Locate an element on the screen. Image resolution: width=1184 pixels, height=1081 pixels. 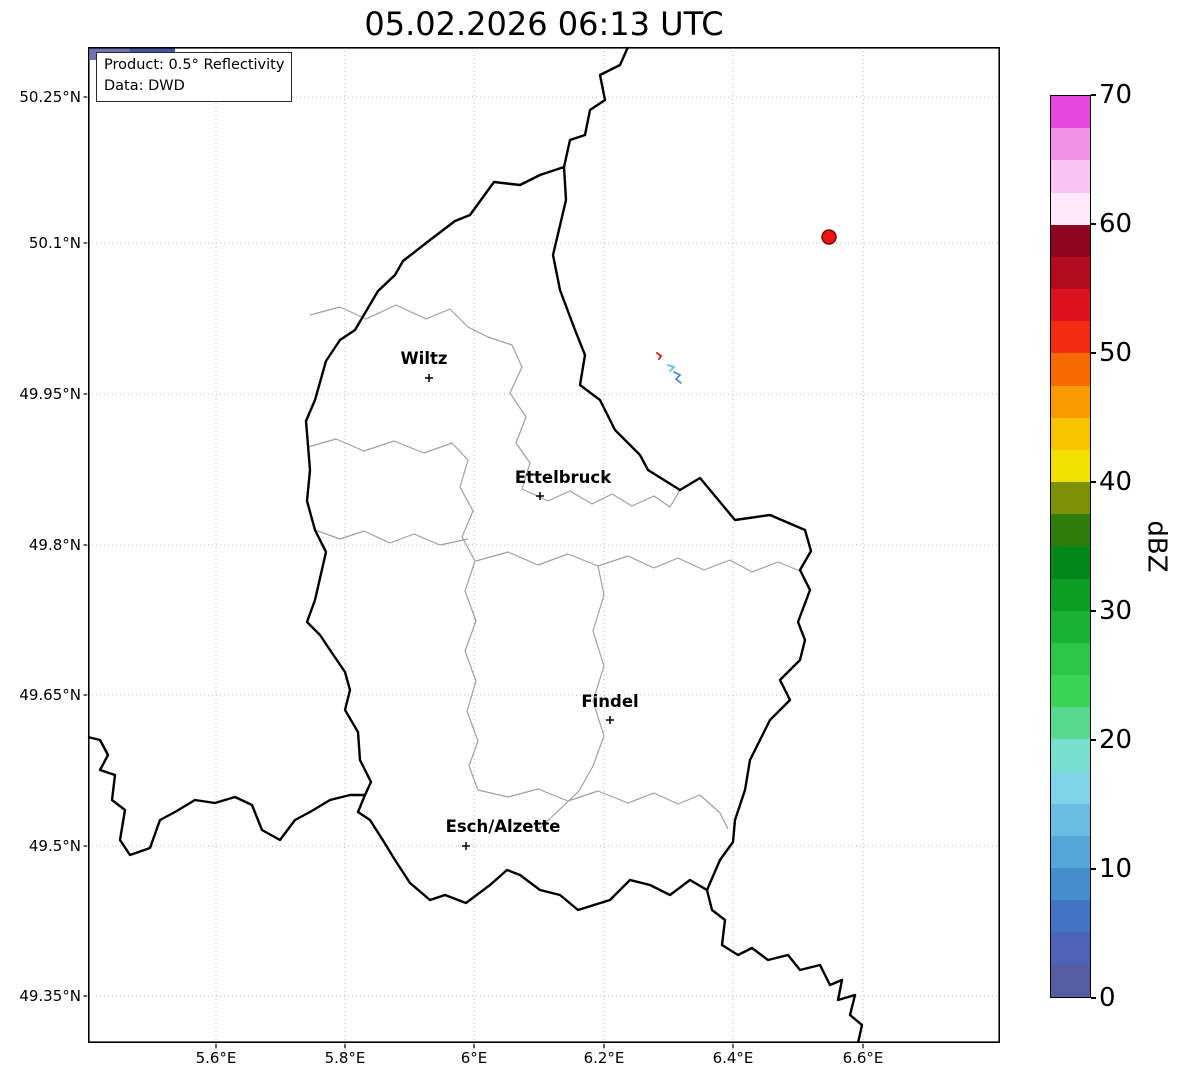
lon-tick-label: 6.6°E is located at coordinates (863, 1058).